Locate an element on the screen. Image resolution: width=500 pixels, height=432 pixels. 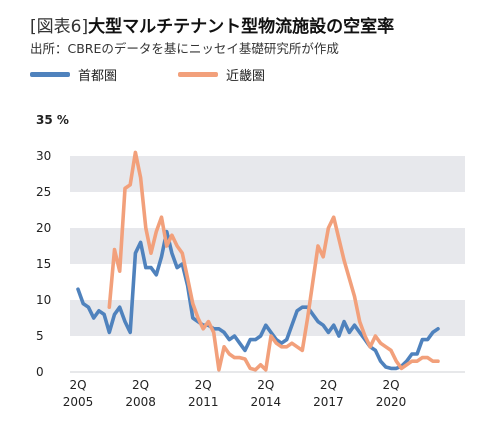
chart-title: [図表6]大型マルチテナント型物流施設の空室率 is located at coordinates (212, 24).